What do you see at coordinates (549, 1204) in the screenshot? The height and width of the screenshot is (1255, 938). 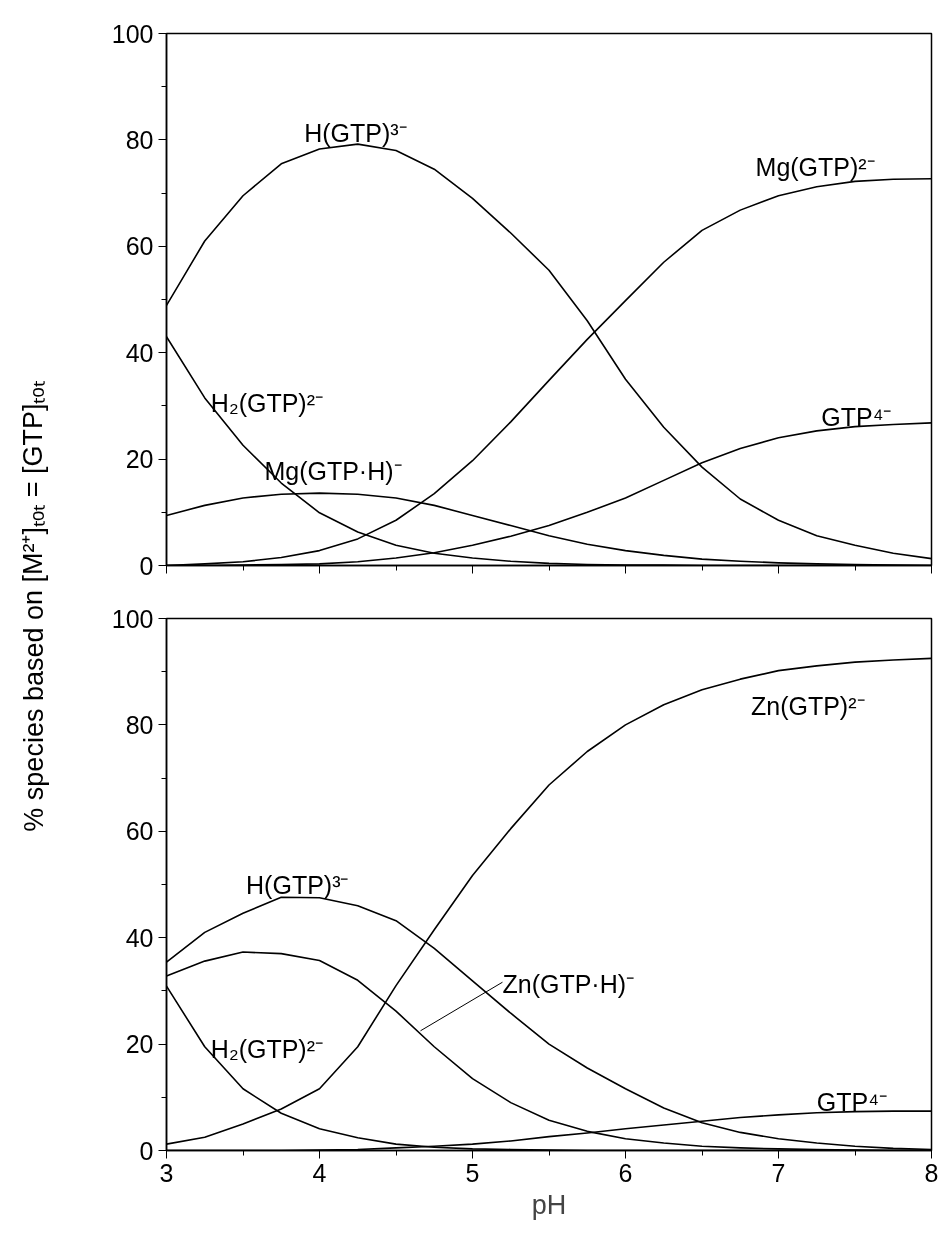 I see `x-axis-title: pH` at bounding box center [549, 1204].